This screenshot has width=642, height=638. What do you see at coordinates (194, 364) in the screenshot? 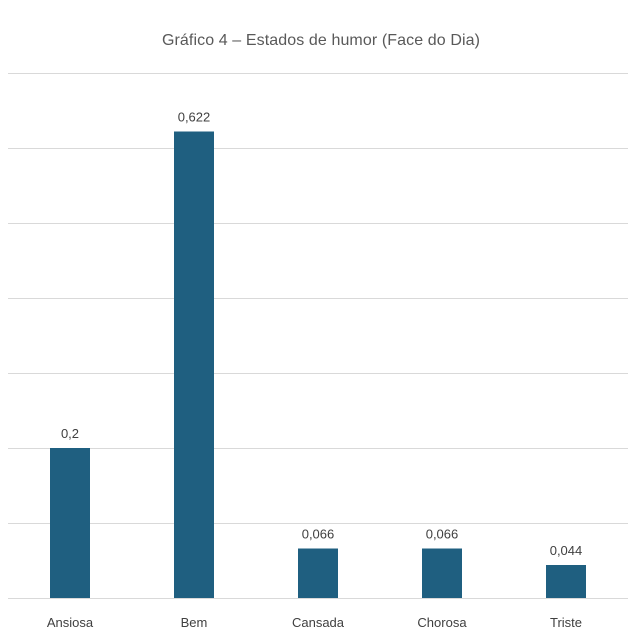
I see `bar-bem` at bounding box center [194, 364].